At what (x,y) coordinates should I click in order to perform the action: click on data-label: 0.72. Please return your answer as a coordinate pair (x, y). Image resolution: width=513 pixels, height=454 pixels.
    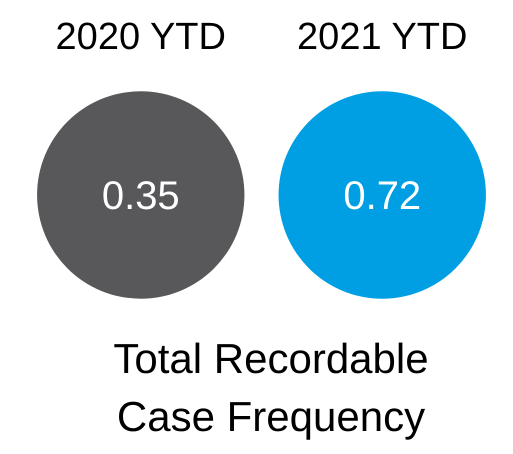
    Looking at the image, I should click on (382, 196).